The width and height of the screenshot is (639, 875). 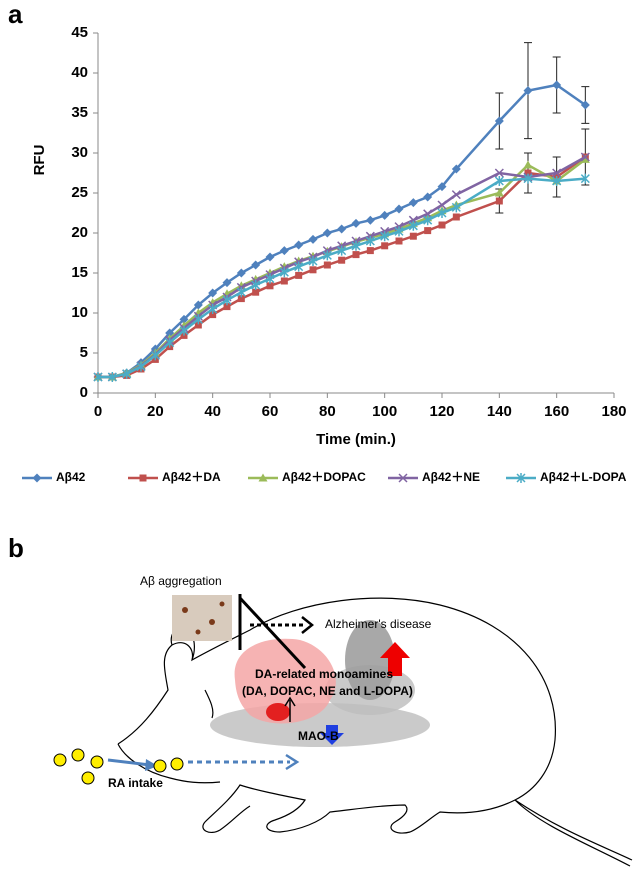 I want to click on legend-label: Aβ42, so click(x=71, y=477).